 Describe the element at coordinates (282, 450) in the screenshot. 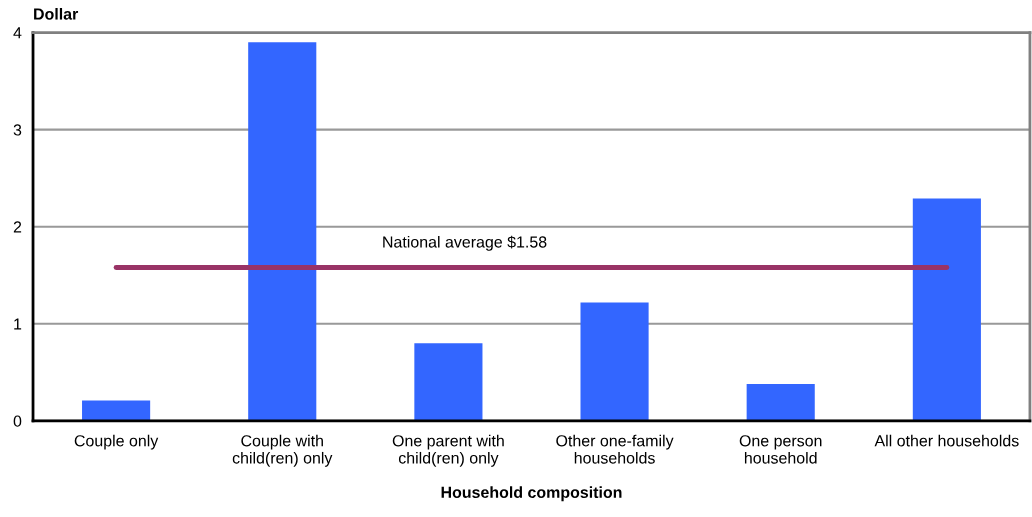

I see `x-tick-label: Couple with child(ren) only` at that location.